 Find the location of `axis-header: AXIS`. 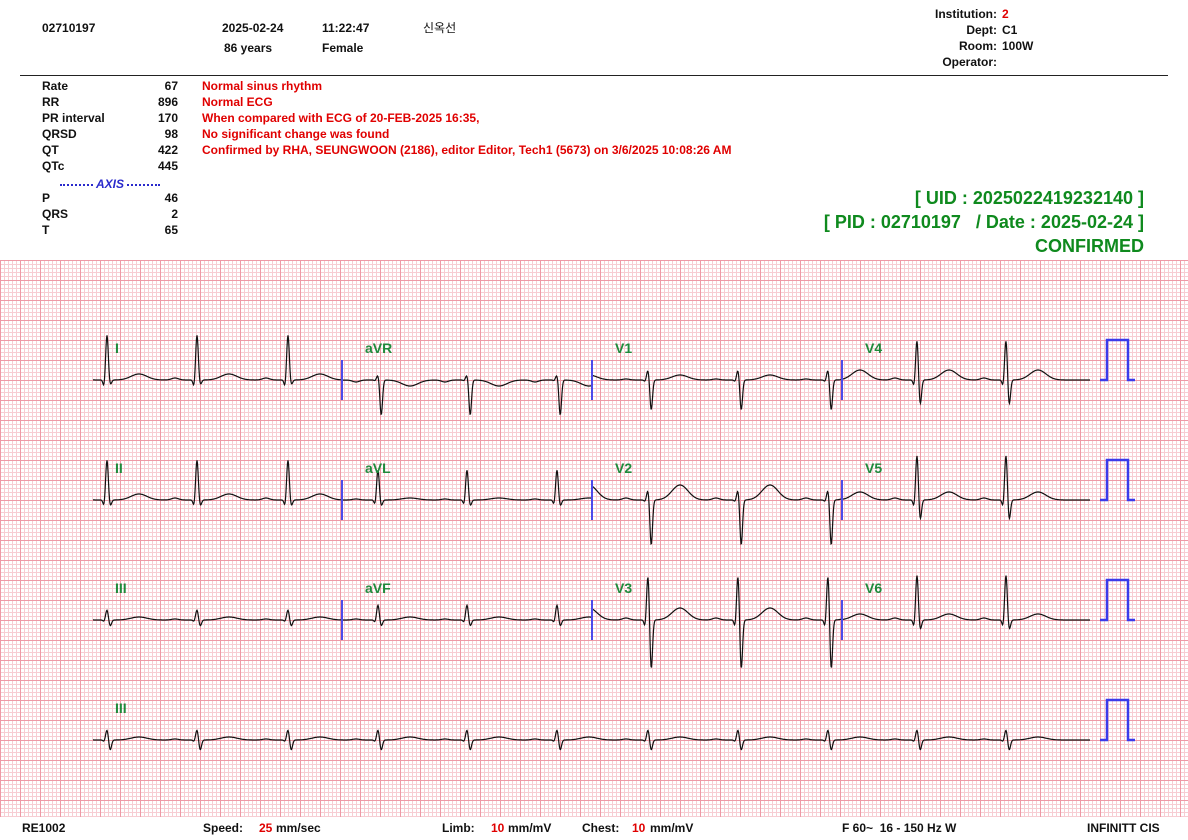

axis-header: AXIS is located at coordinates (110, 183).